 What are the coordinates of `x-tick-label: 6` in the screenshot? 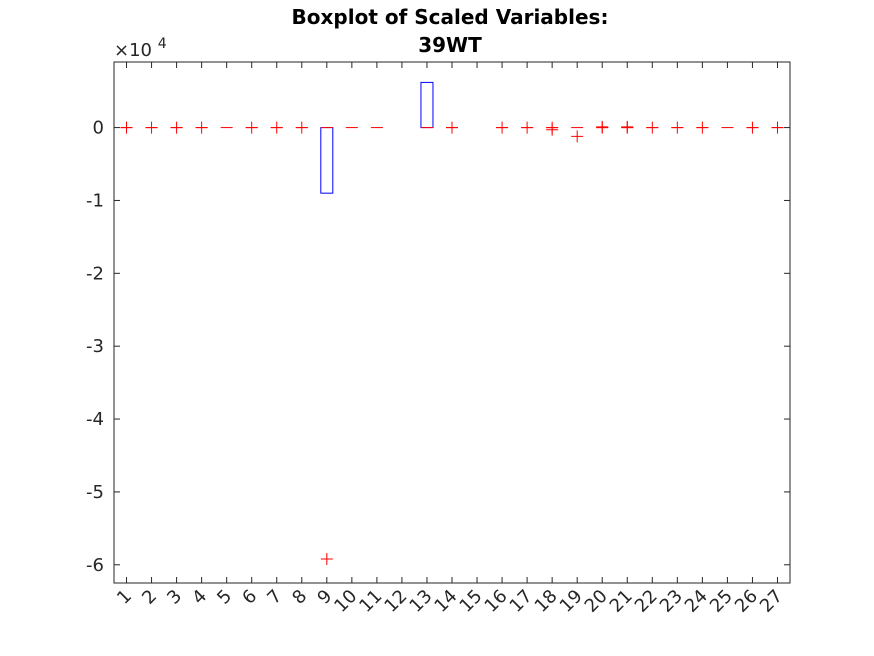 It's located at (249, 597).